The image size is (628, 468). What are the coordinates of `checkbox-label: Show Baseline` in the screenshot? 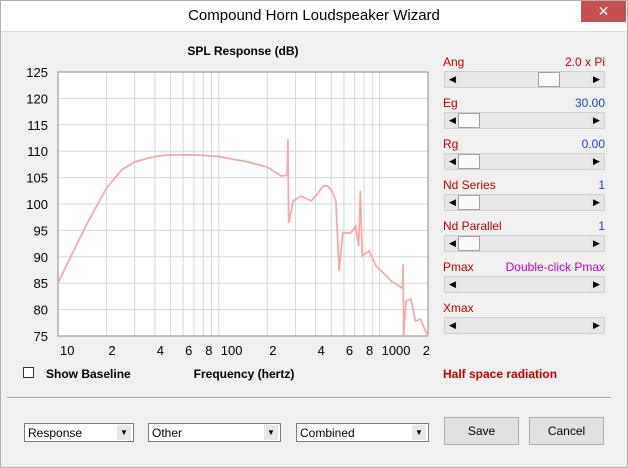 It's located at (88, 374).